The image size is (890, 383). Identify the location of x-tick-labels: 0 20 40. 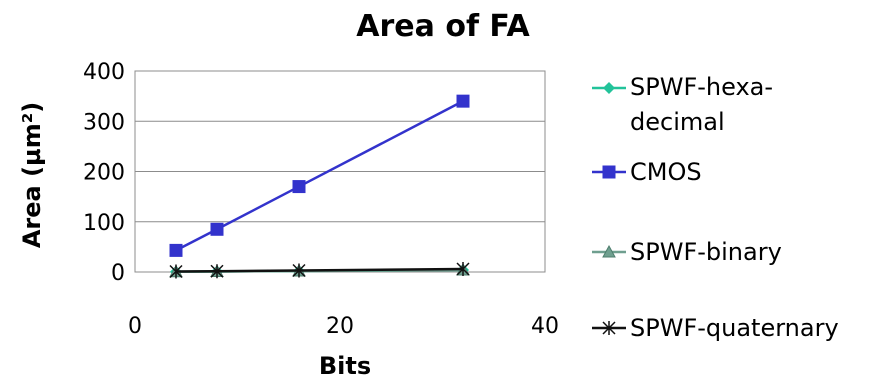
(343, 326).